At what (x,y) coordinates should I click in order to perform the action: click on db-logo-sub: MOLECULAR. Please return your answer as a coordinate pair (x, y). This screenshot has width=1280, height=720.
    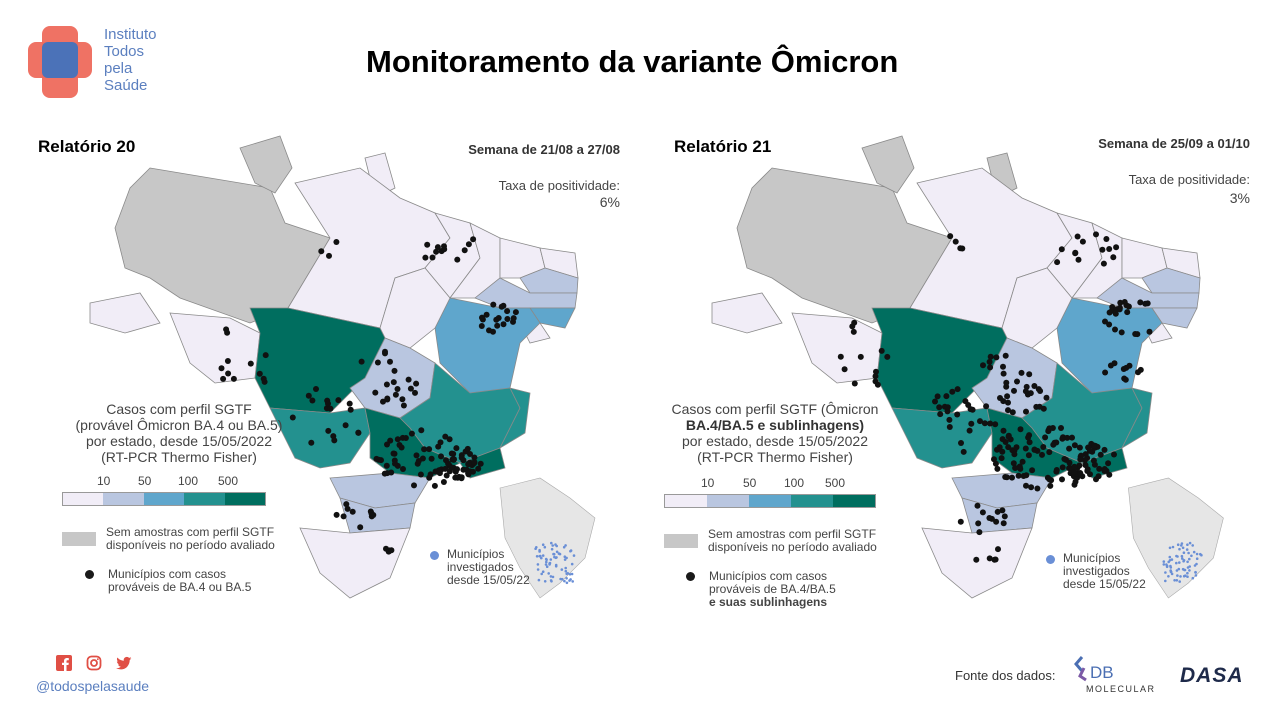
    Looking at the image, I should click on (1121, 689).